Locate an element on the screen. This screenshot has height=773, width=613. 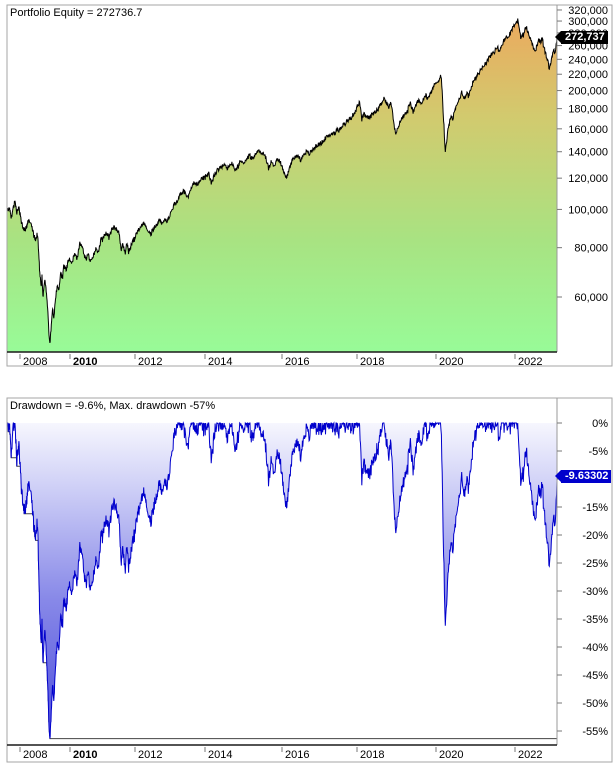
y-tick-label: -45% is located at coordinates (595, 676).